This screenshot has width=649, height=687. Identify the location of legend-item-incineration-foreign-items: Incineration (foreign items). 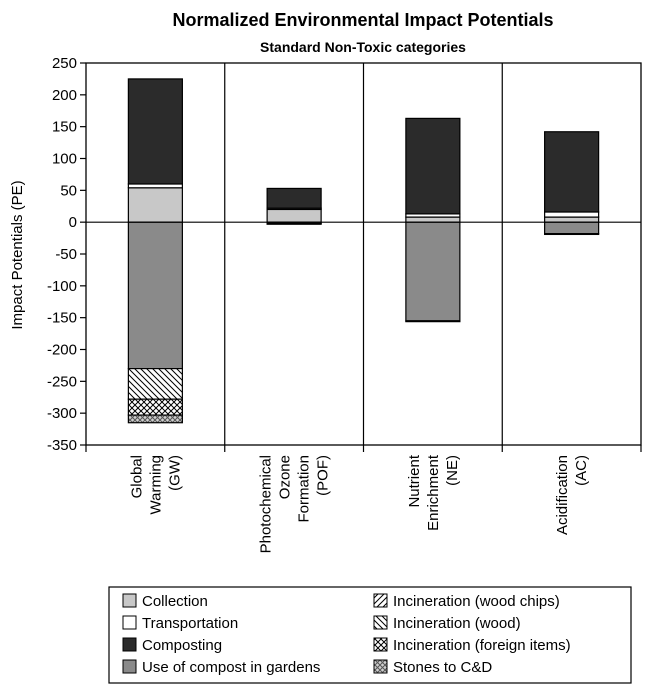
(472, 645).